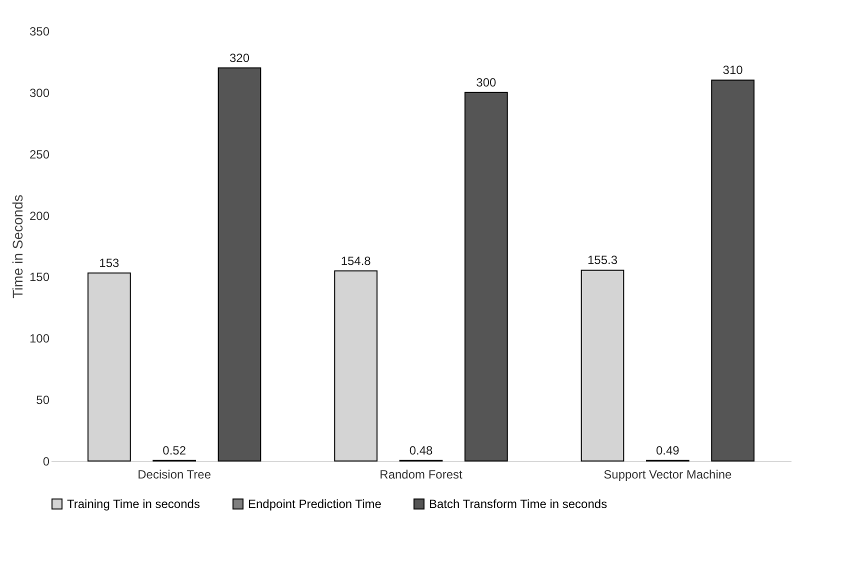  What do you see at coordinates (486, 82) in the screenshot?
I see `data-label: 300` at bounding box center [486, 82].